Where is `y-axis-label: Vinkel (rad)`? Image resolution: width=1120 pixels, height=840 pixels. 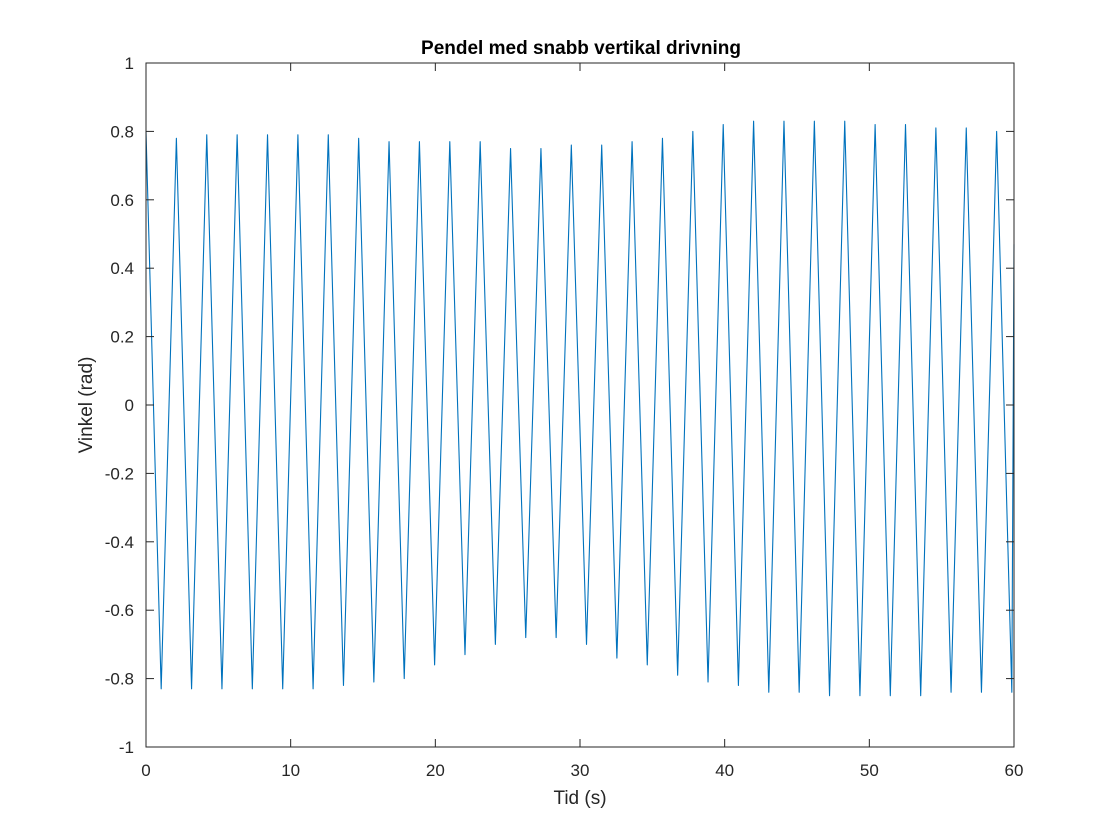 y-axis-label: Vinkel (rad) is located at coordinates (86, 405).